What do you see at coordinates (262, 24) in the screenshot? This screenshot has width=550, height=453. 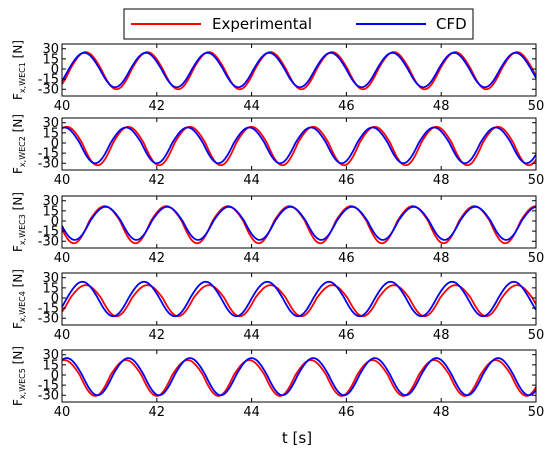 I see `legend-label-experimental: Experimental` at bounding box center [262, 24].